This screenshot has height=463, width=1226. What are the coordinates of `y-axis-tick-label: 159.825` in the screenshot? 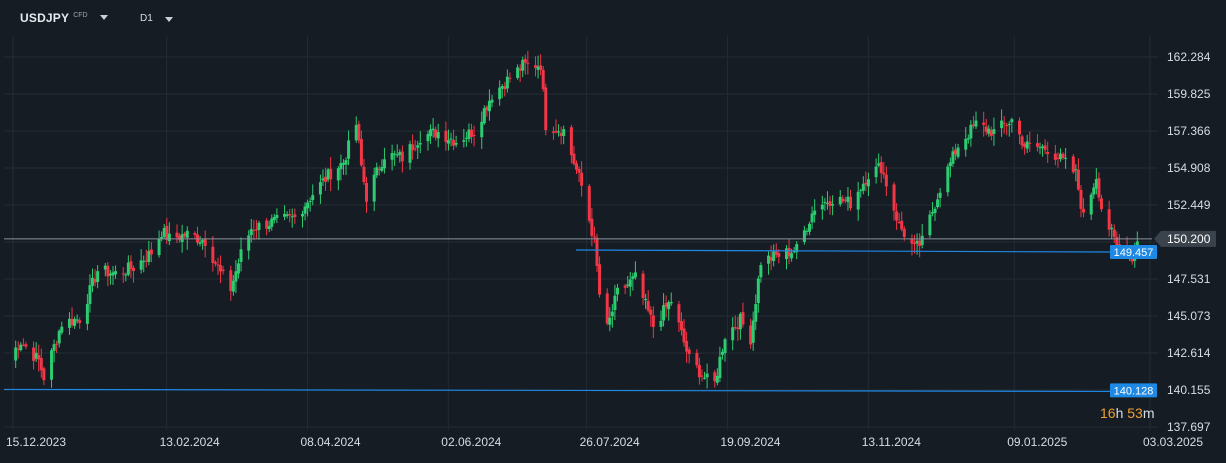 It's located at (1189, 94).